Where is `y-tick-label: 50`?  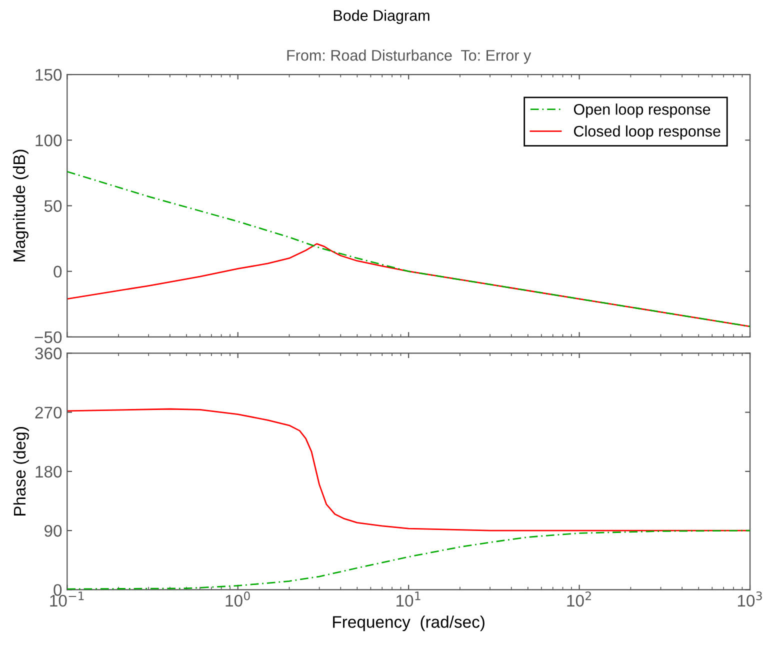
y-tick-label: 50 is located at coordinates (53, 206).